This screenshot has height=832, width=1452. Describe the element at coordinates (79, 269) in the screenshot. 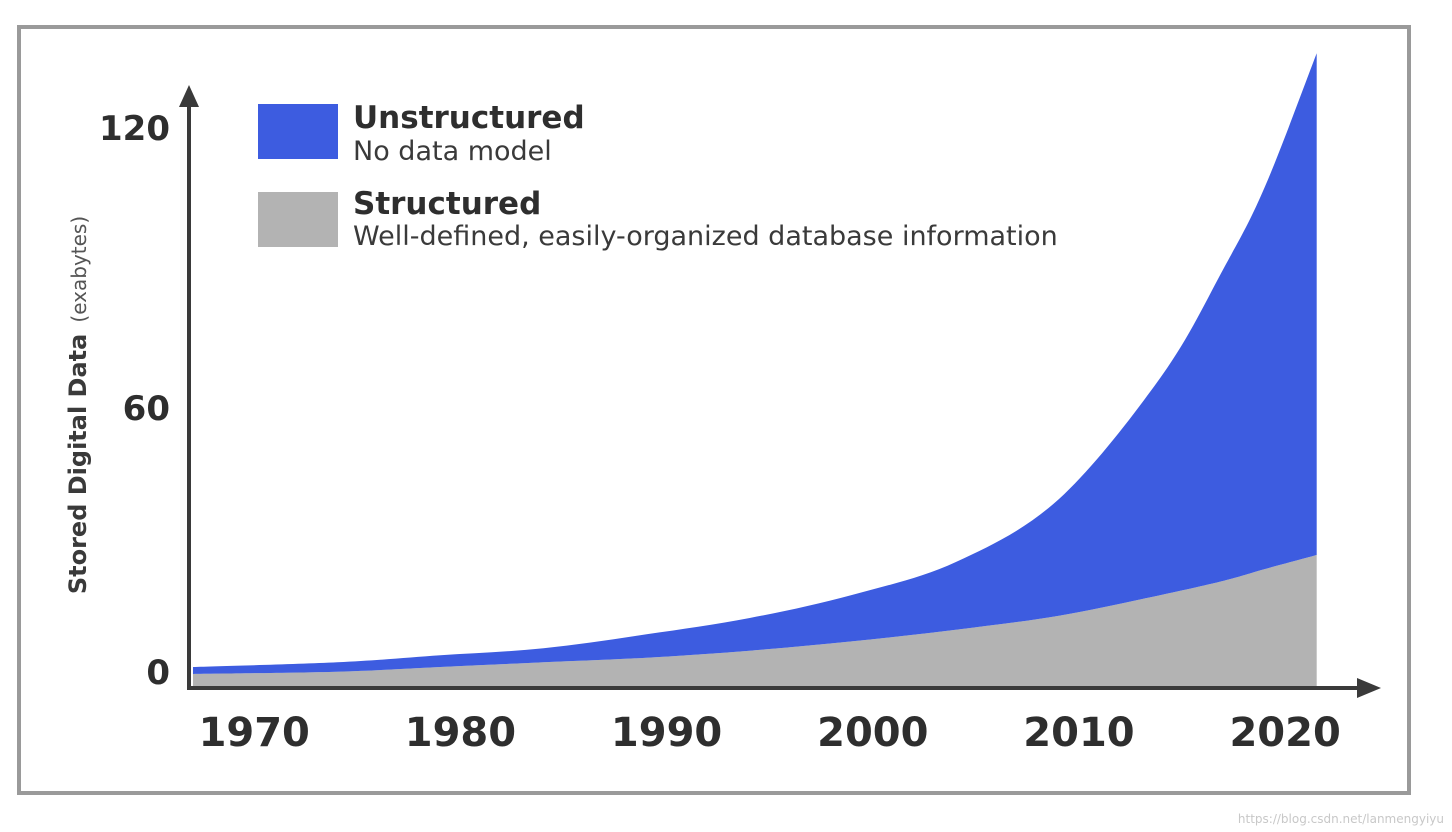

I see `y-axis-label-unit: (exabytes)` at that location.